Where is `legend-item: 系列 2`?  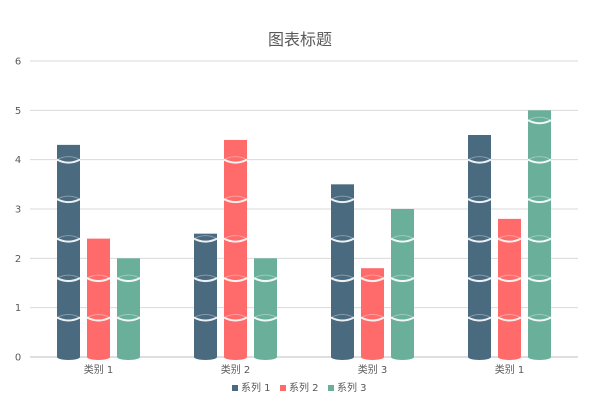
legend-item: 系列 2 is located at coordinates (299, 387).